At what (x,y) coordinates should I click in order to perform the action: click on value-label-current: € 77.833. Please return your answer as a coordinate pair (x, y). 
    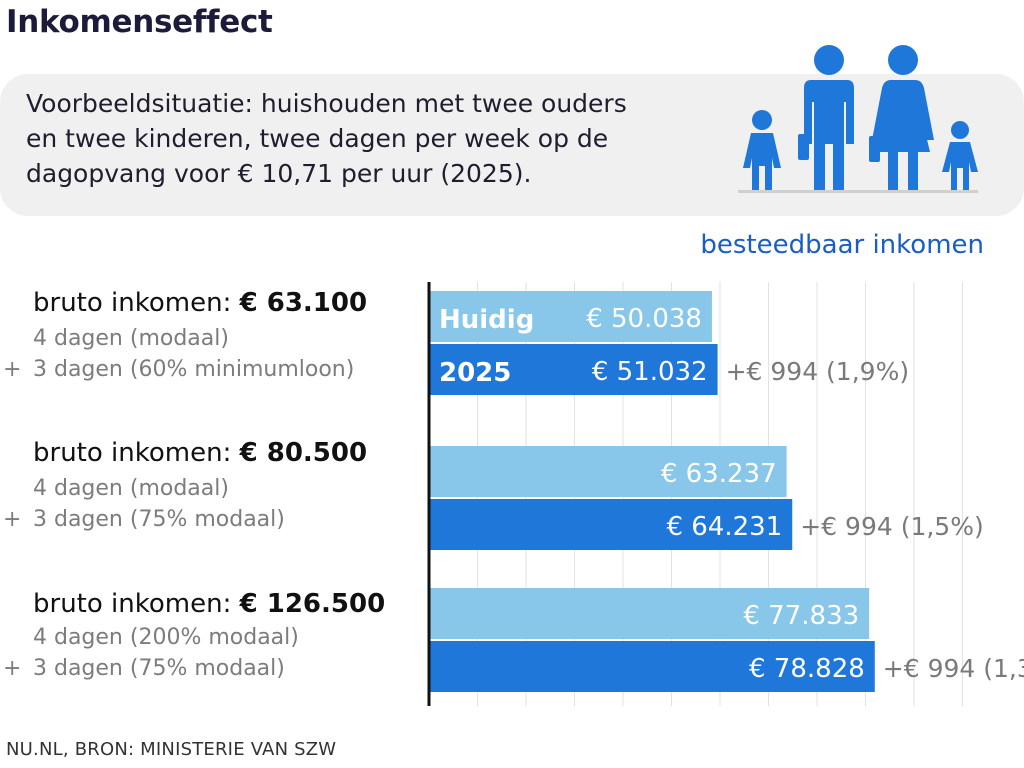
    Looking at the image, I should click on (801, 616).